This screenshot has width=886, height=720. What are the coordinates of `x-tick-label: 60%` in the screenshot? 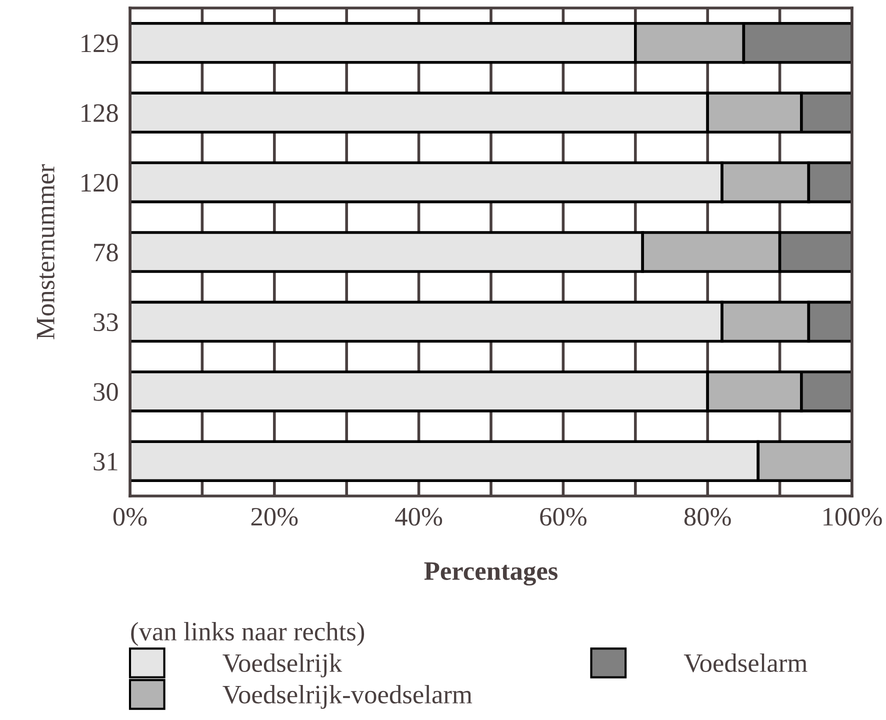 It's located at (563, 517).